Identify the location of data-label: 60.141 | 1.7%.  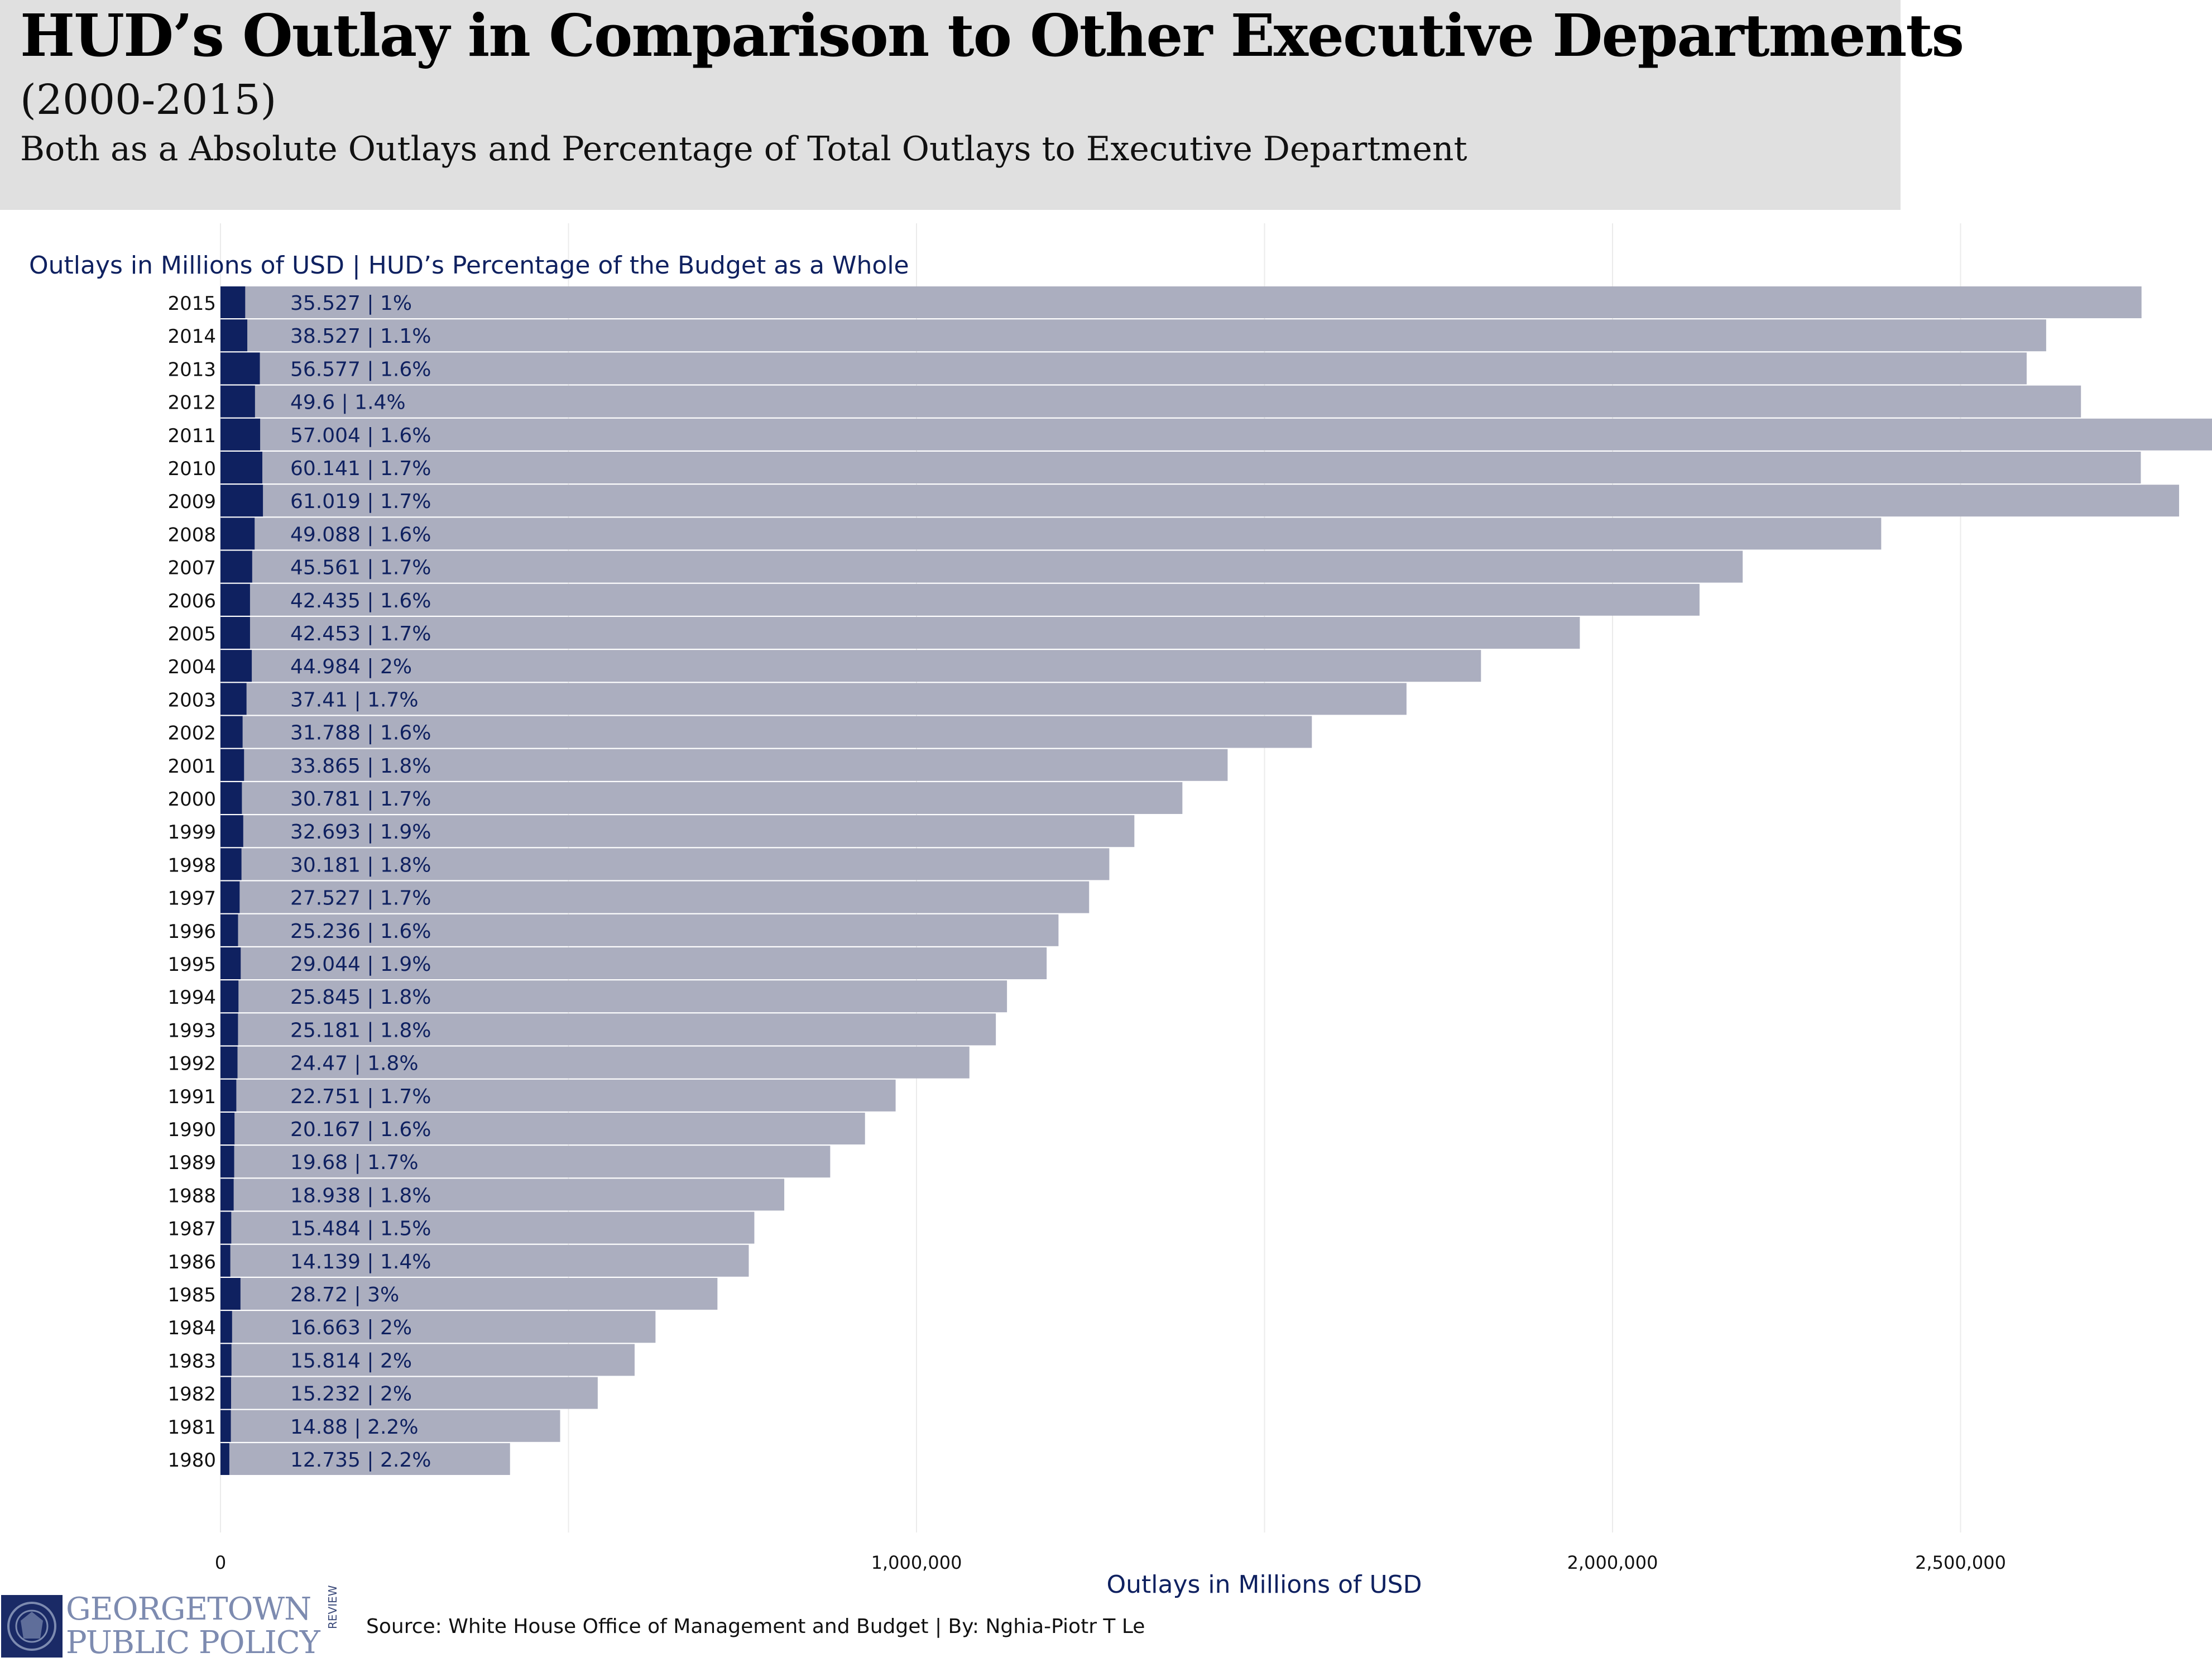
(361, 469).